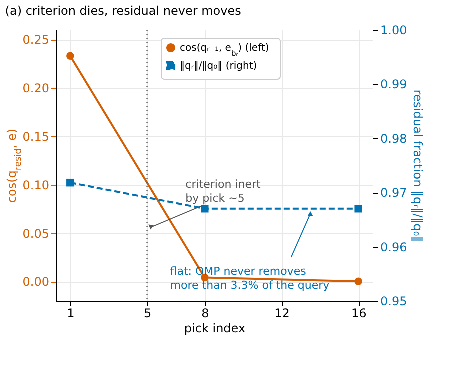  Describe the element at coordinates (394, 247) in the screenshot. I see `y2-tick-label: 0.96` at that location.